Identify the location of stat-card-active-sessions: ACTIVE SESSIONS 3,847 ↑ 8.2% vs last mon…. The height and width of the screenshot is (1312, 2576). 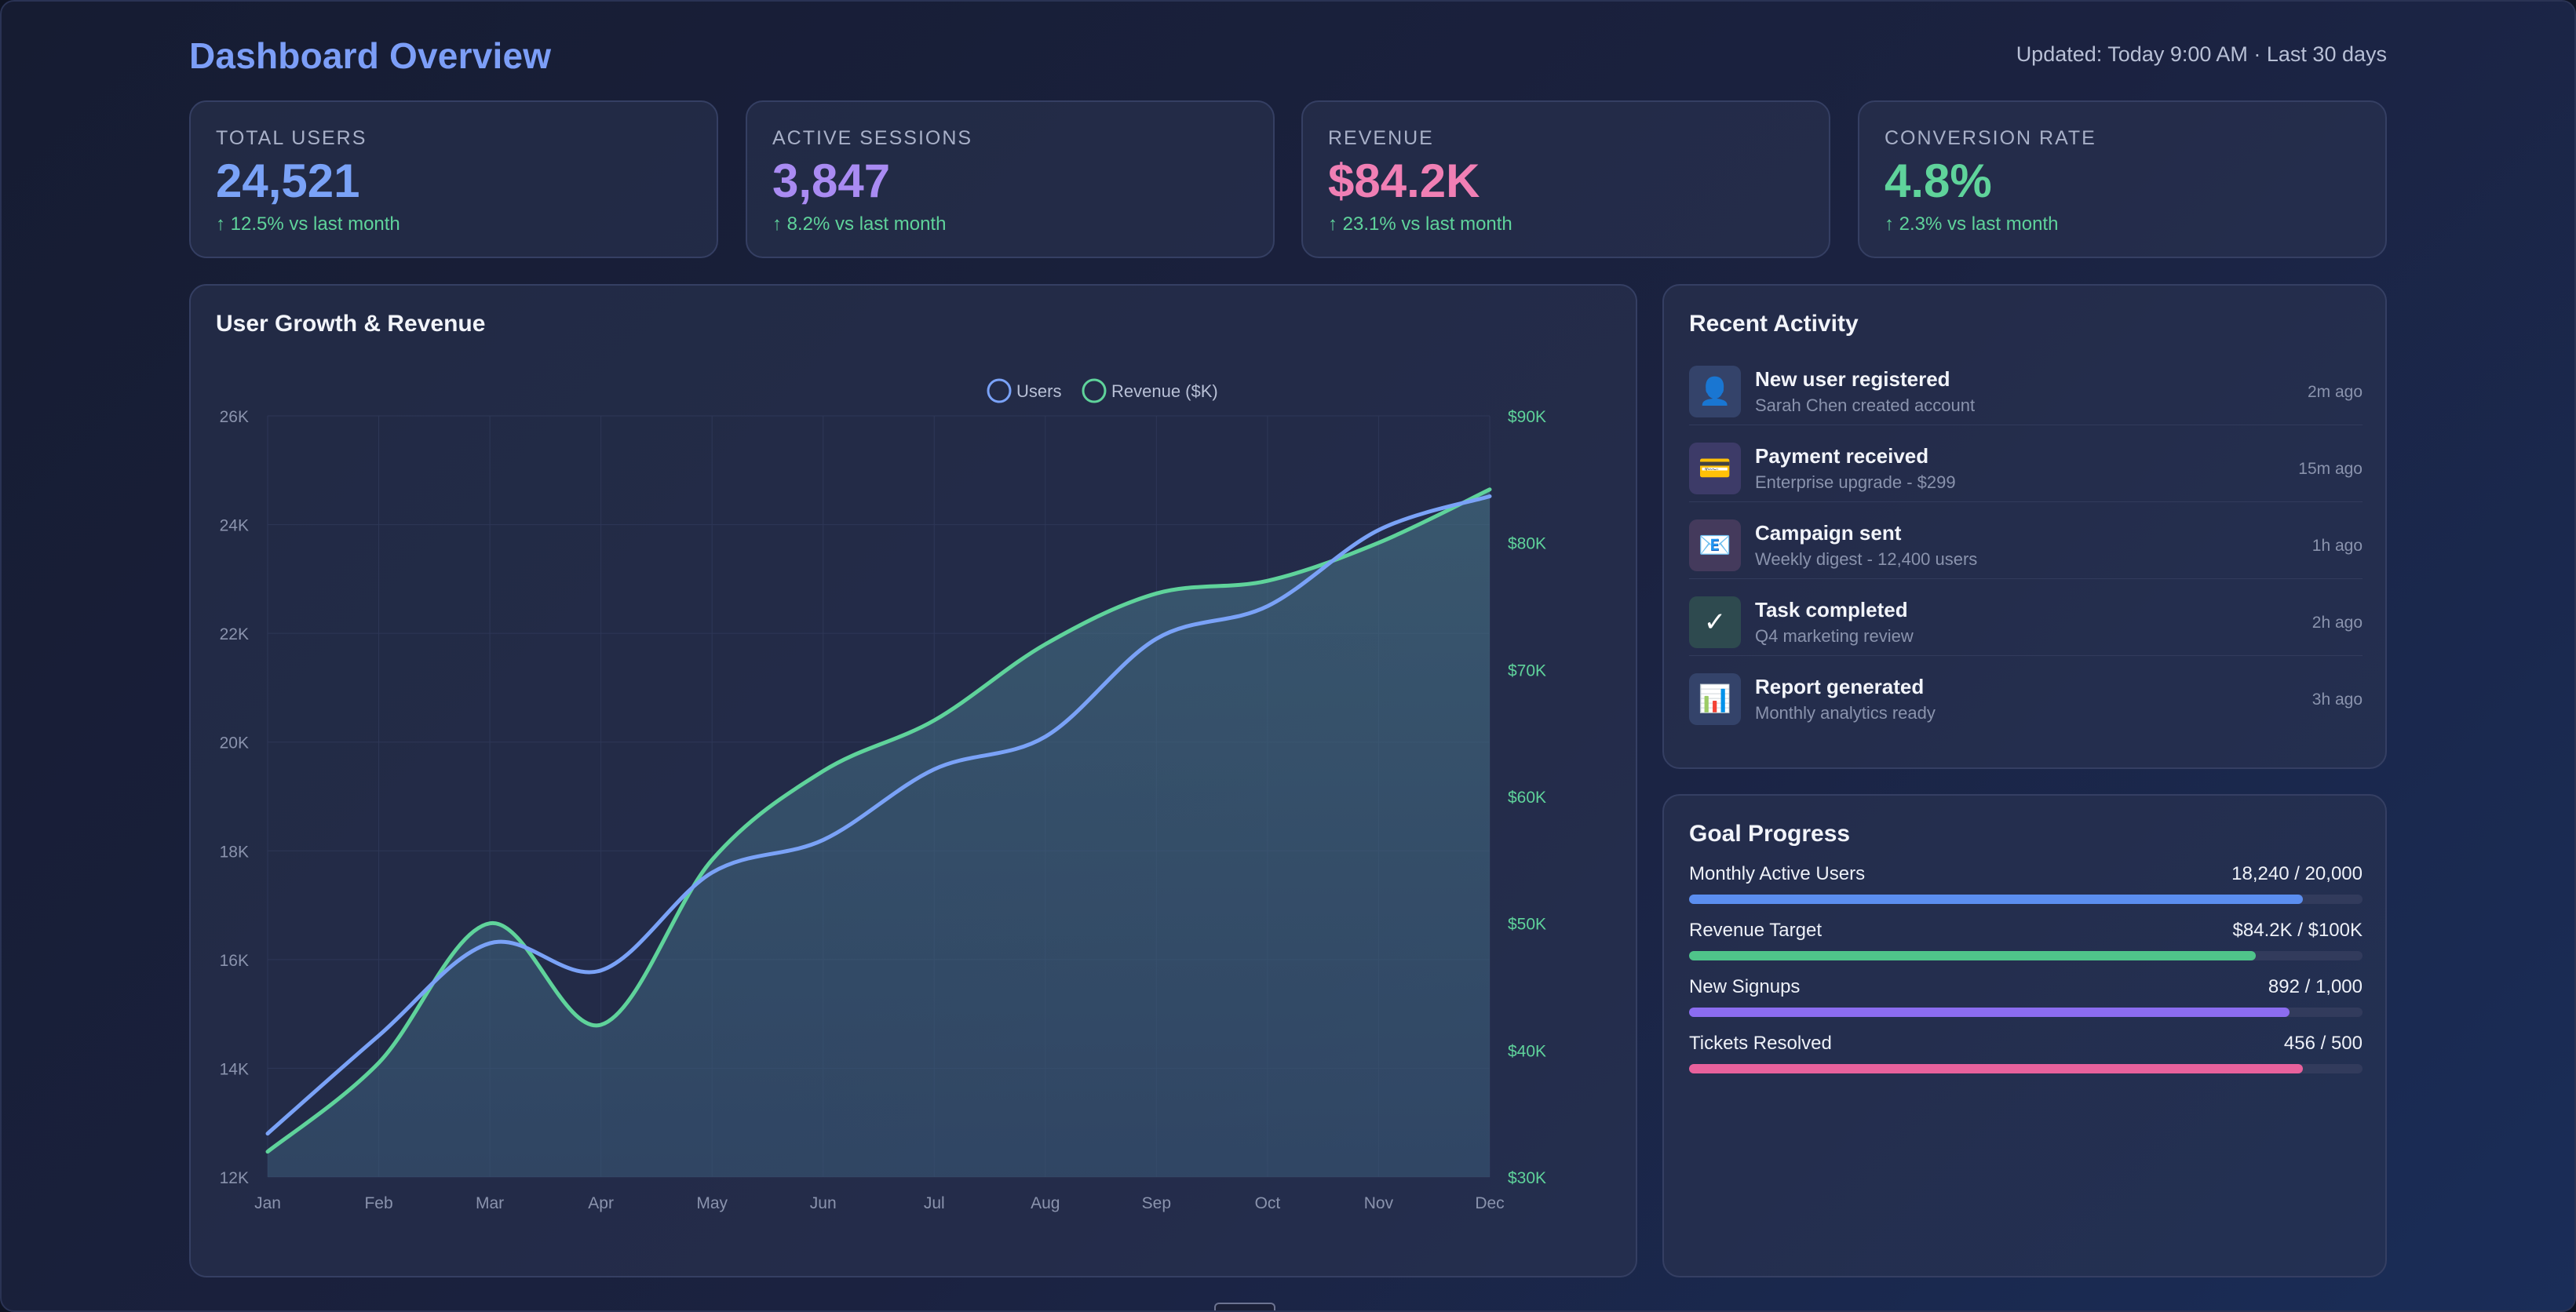
(1011, 179).